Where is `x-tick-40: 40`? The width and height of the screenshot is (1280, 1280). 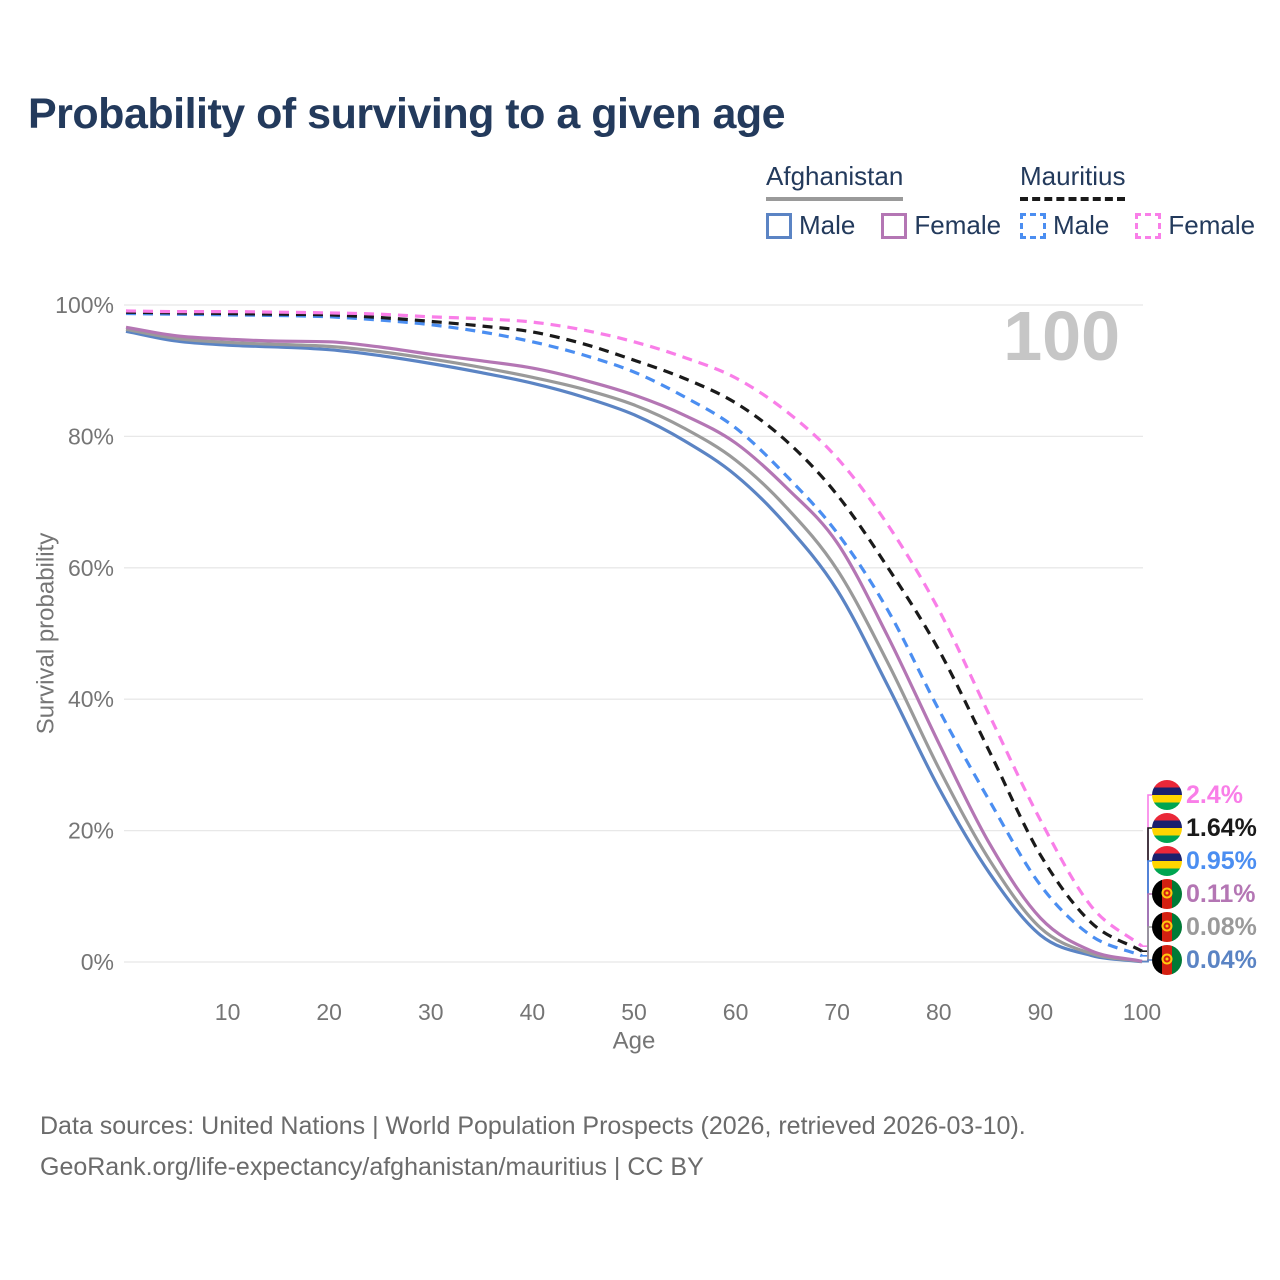
x-tick-40: 40 is located at coordinates (533, 1012).